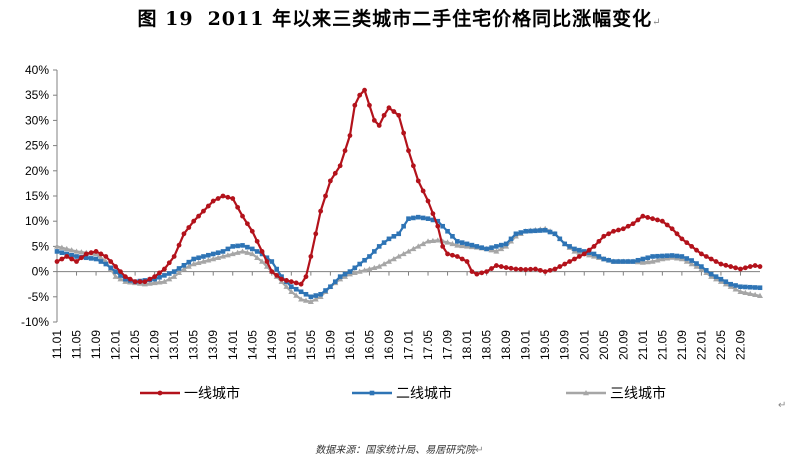 The width and height of the screenshot is (799, 466). What do you see at coordinates (402, 393) in the screenshot?
I see `legend-item-2: 二线城市` at bounding box center [402, 393].